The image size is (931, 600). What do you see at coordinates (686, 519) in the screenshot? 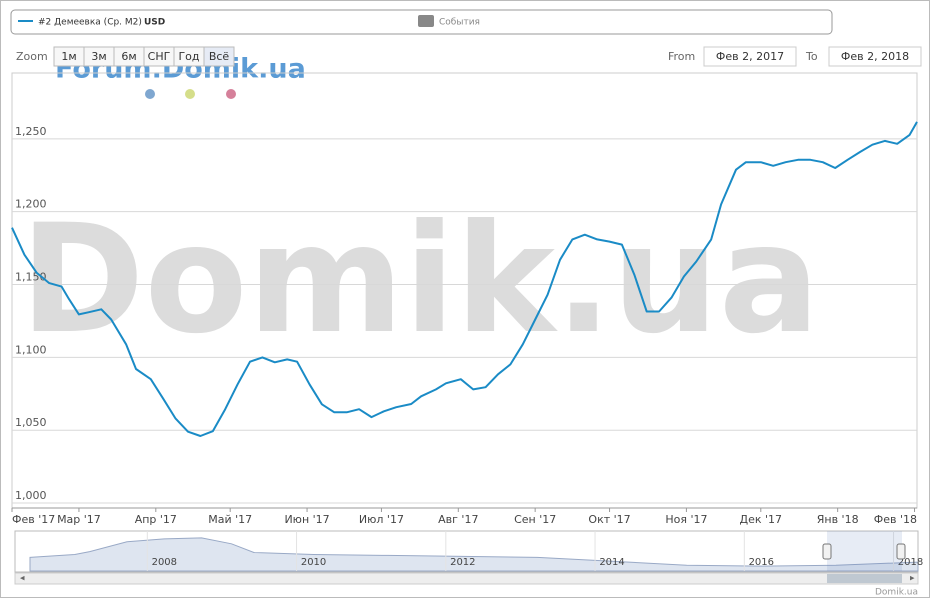
I see `x-tick-label: Ноя '17` at bounding box center [686, 519].